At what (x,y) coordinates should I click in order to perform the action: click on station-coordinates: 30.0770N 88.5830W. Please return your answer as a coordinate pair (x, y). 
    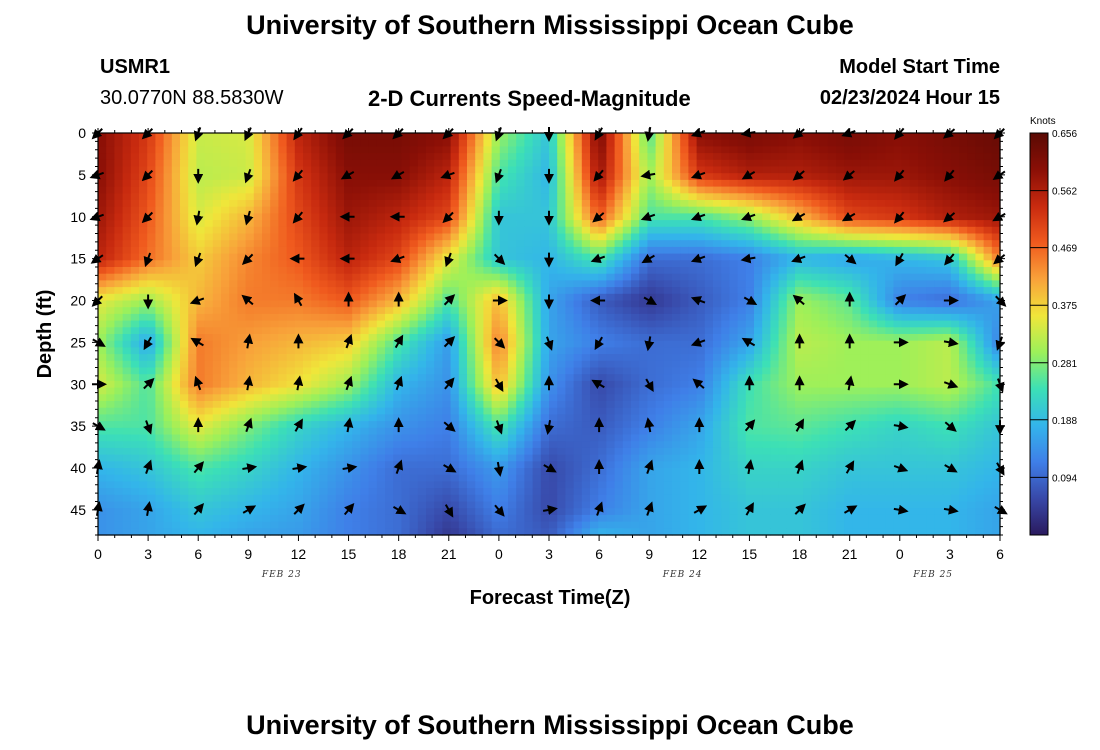
    Looking at the image, I should click on (192, 98).